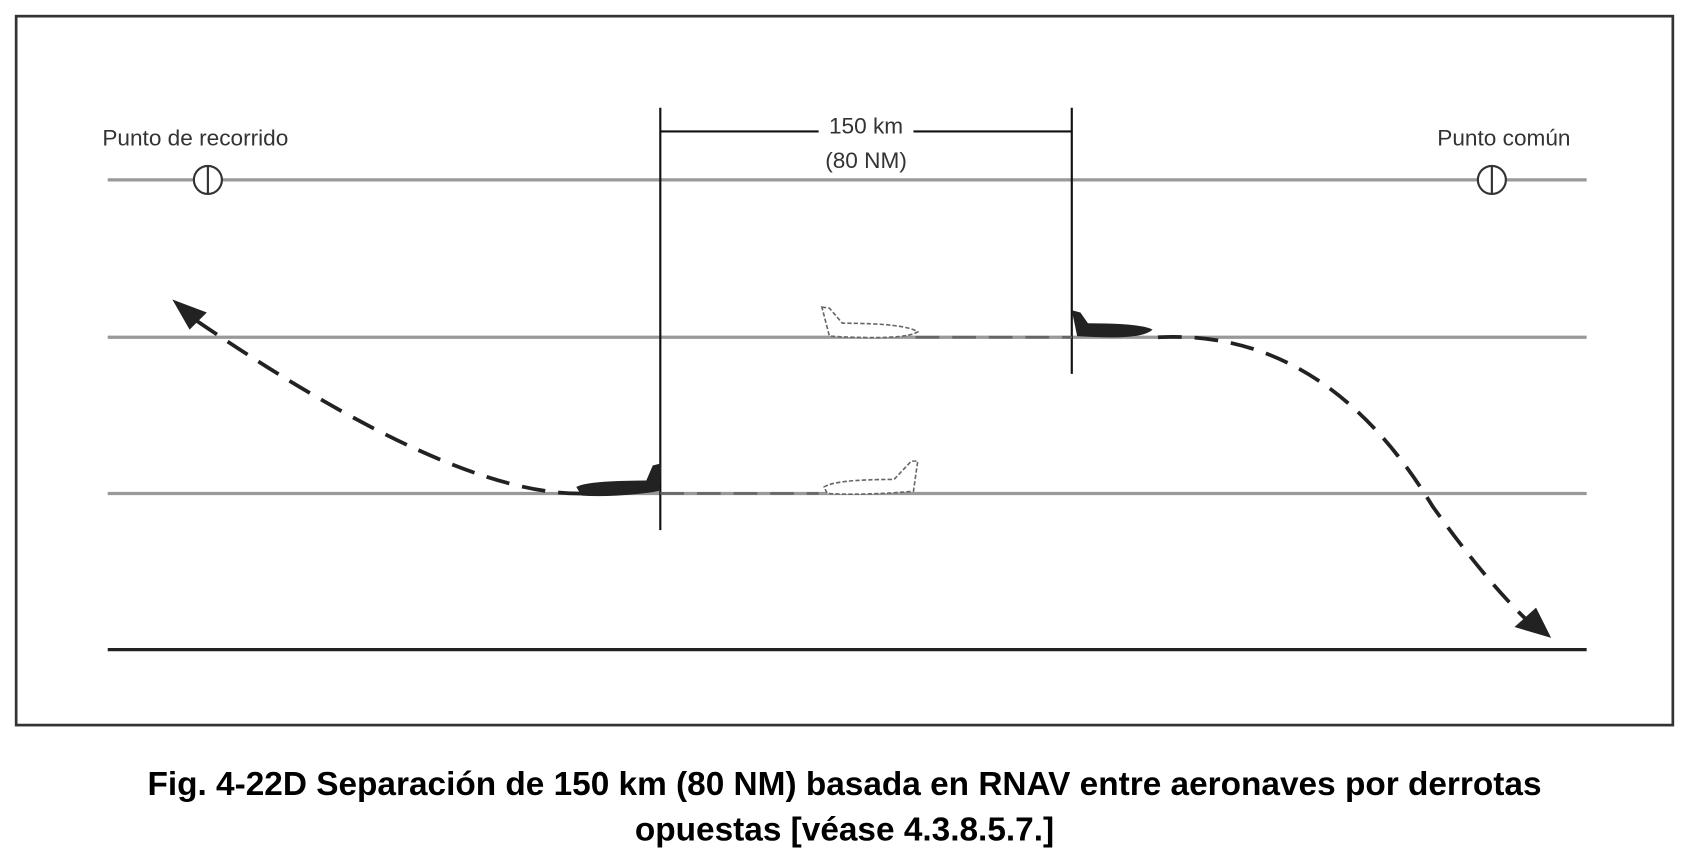 Image resolution: width=1689 pixels, height=863 pixels. I want to click on dimension, so click(866, 319).